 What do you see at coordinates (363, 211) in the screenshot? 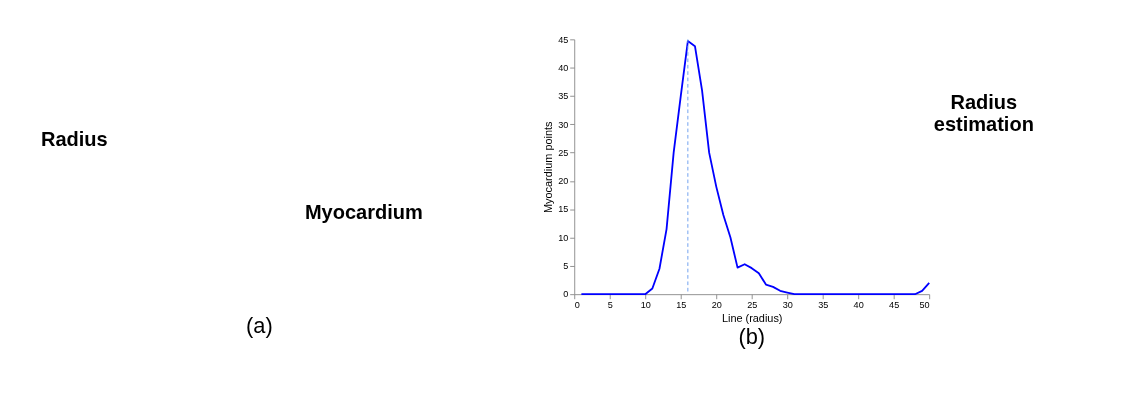
I see `text: Myocardium` at bounding box center [363, 211].